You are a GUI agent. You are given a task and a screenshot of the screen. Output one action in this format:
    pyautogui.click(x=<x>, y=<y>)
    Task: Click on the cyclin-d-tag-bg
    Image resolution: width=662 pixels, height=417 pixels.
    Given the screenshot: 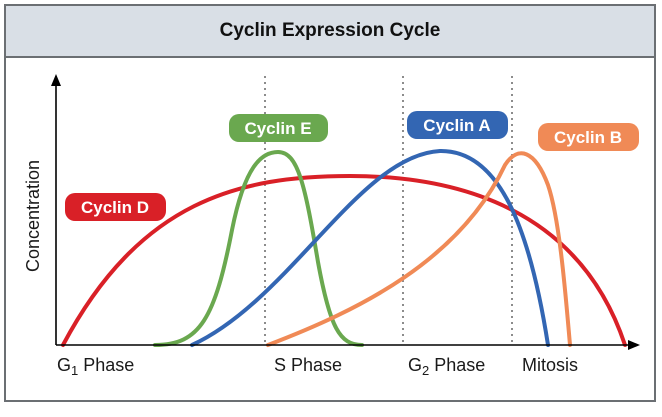 What is the action you would take?
    pyautogui.click(x=115, y=207)
    